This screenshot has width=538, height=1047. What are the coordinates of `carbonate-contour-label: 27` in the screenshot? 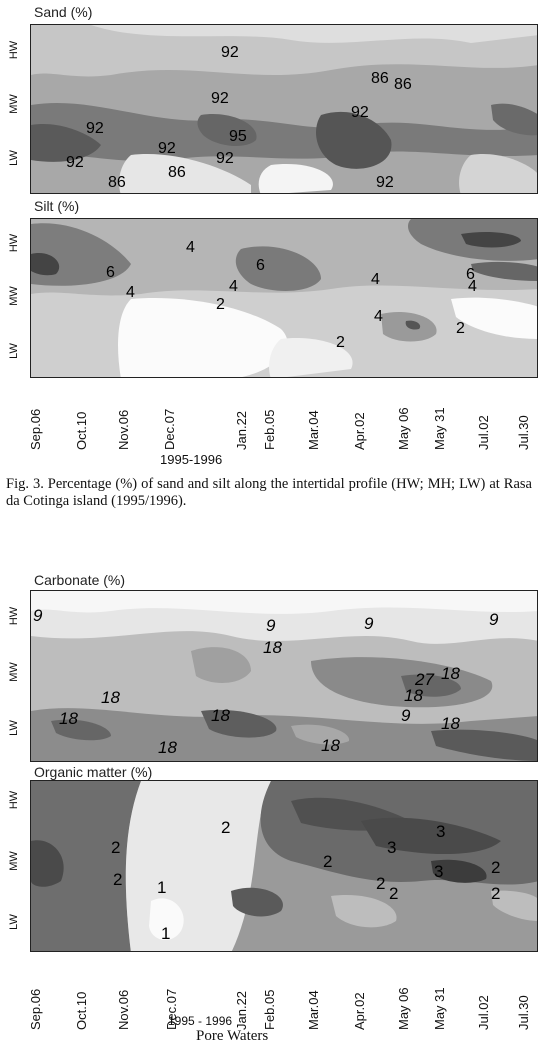 It's located at (424, 679).